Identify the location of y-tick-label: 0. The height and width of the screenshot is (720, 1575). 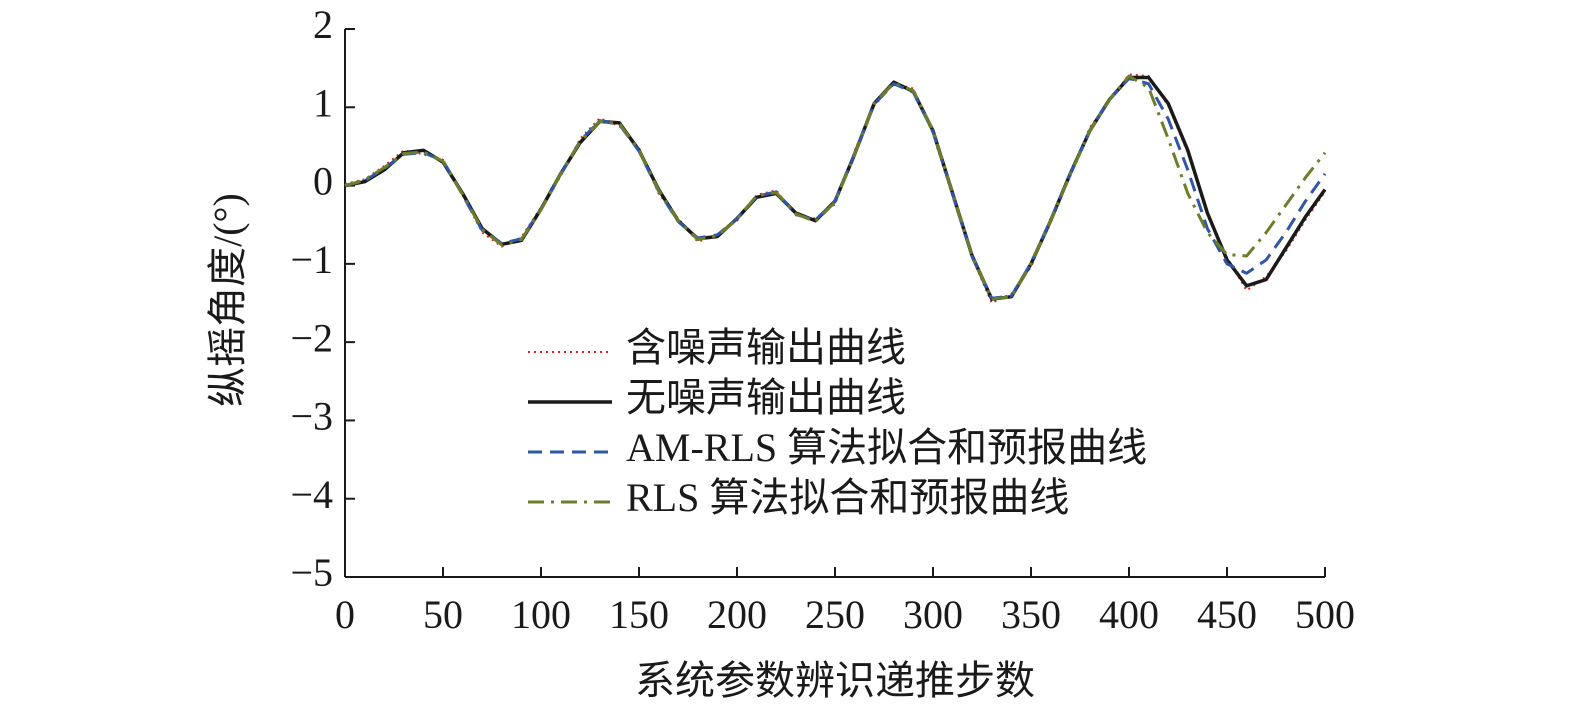
(323, 181).